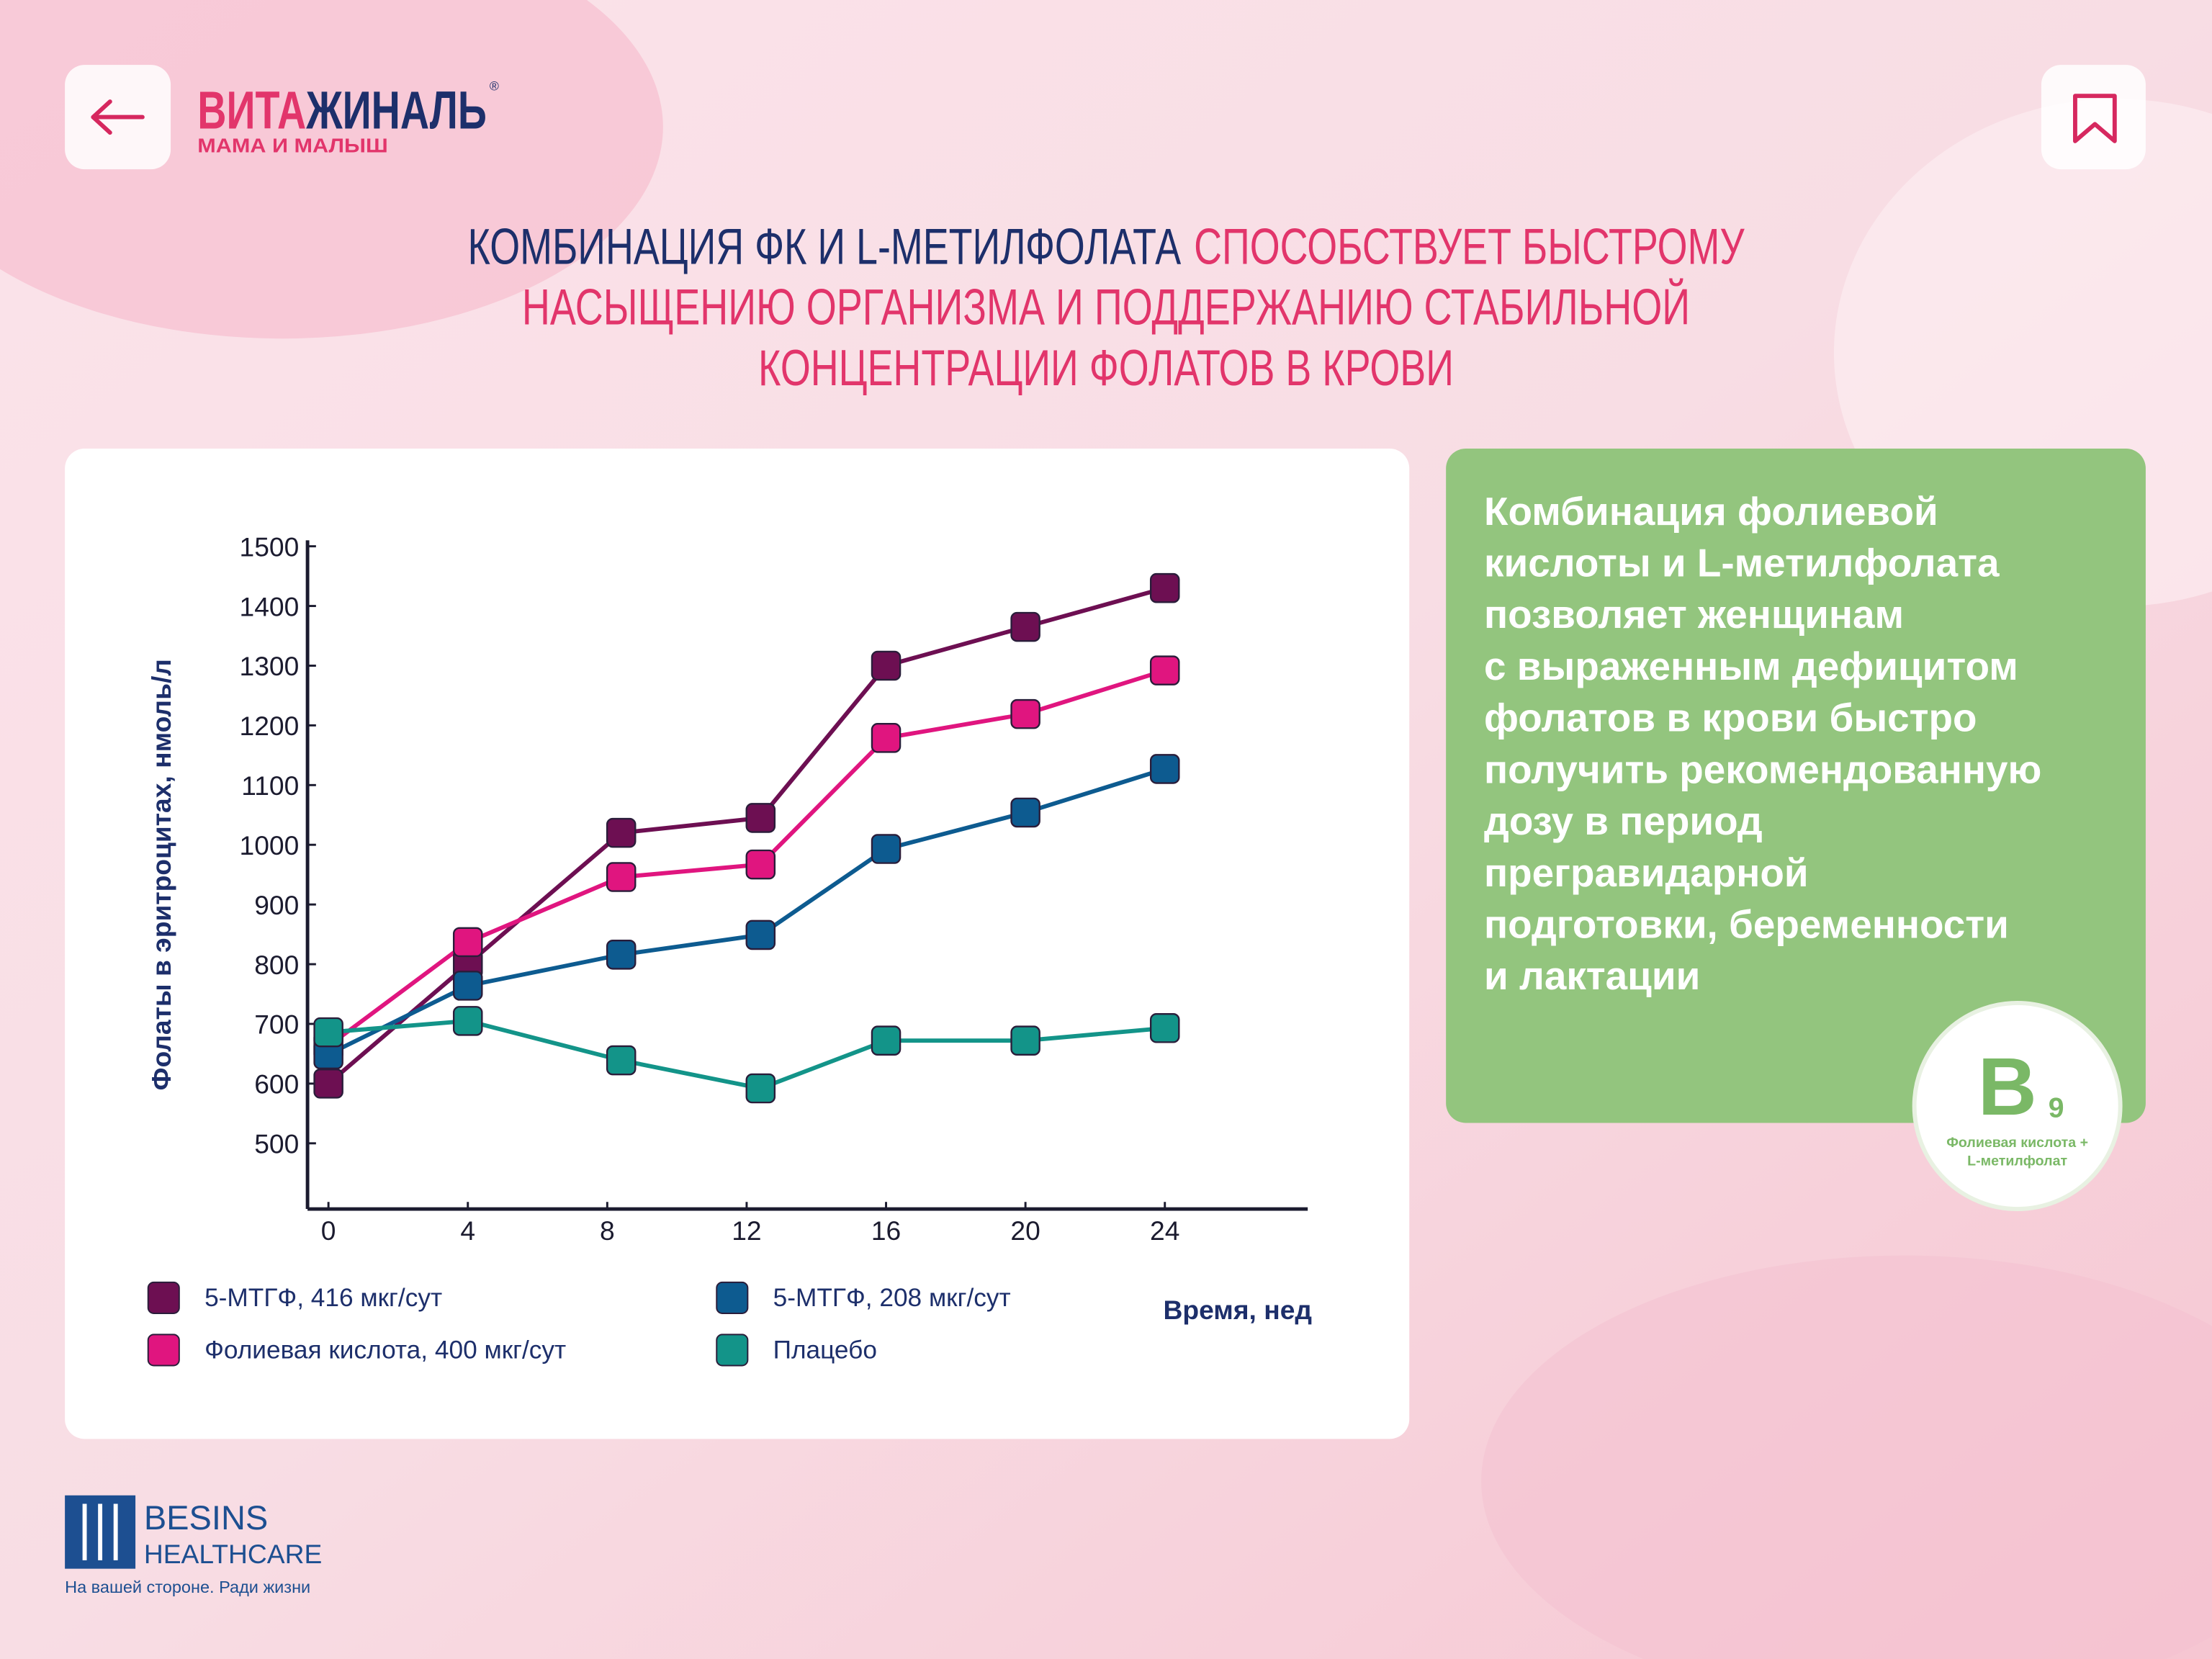 The height and width of the screenshot is (1659, 2212). What do you see at coordinates (1647, 873) in the screenshot?
I see `info-line: прегравидарной` at bounding box center [1647, 873].